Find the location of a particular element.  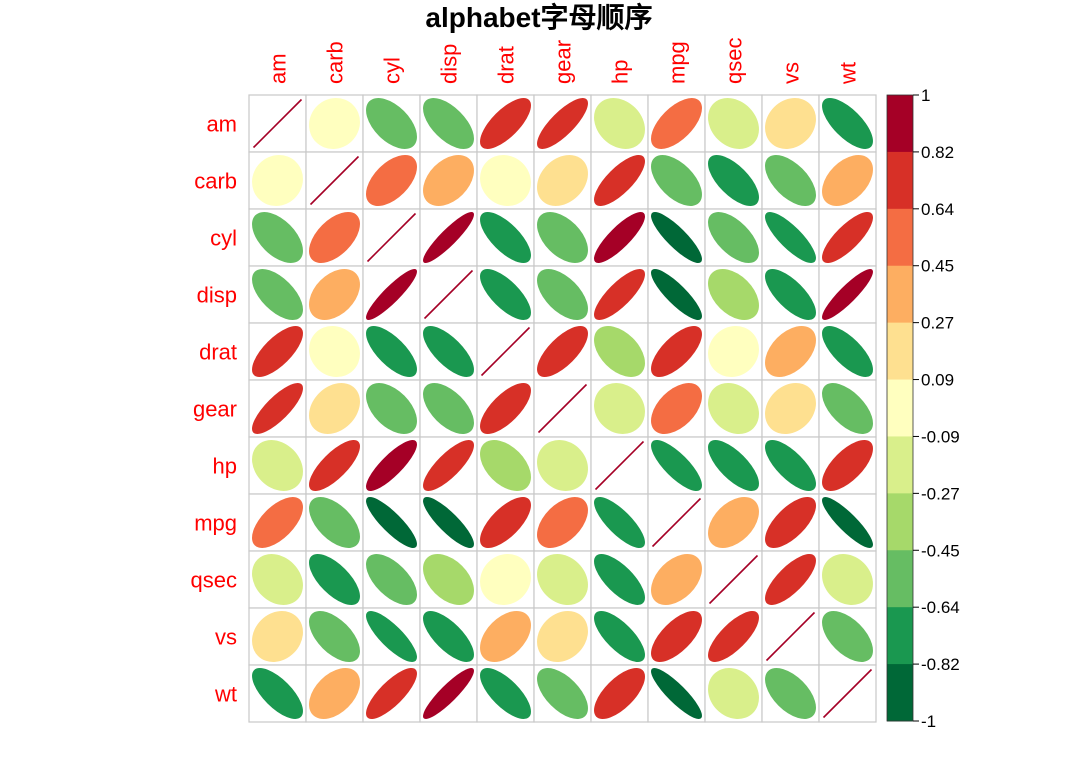

row-label: am is located at coordinates (221, 124).